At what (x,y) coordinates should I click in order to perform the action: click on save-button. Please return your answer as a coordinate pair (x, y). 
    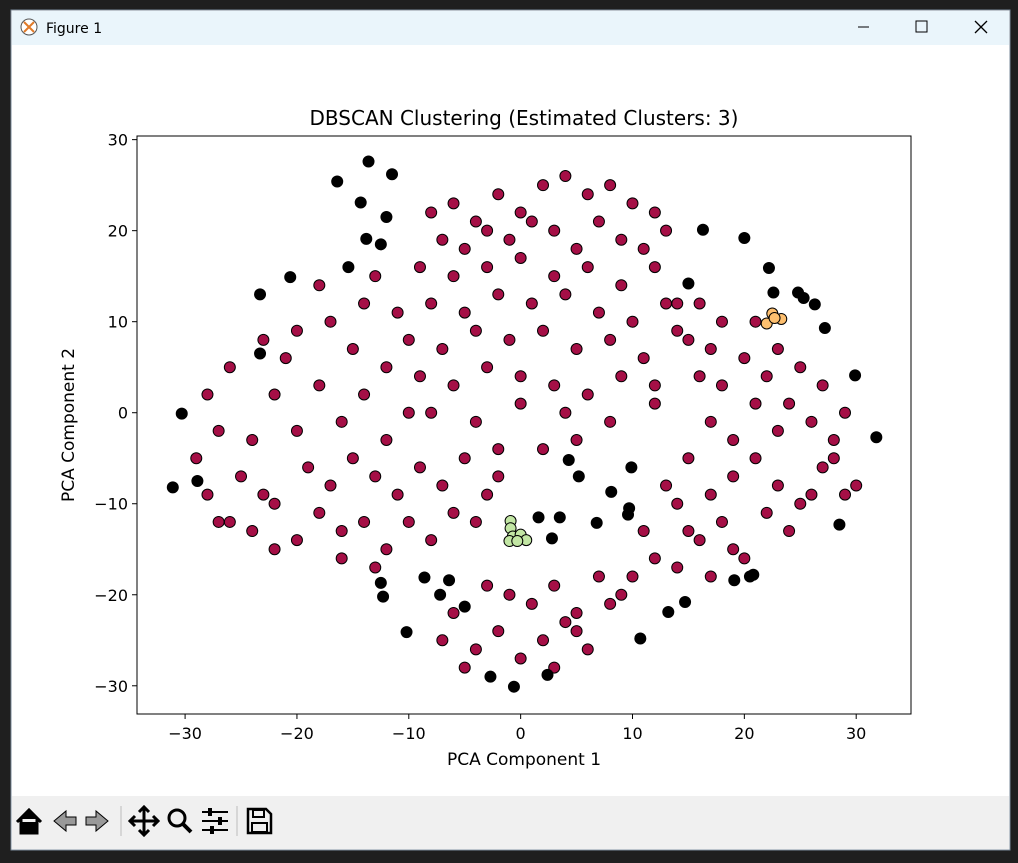
    Looking at the image, I should click on (259, 821).